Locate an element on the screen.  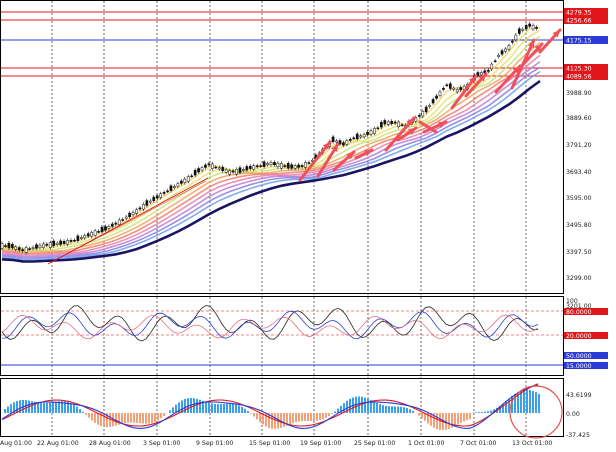
osc-level-80: 80.0000 is located at coordinates (579, 312).